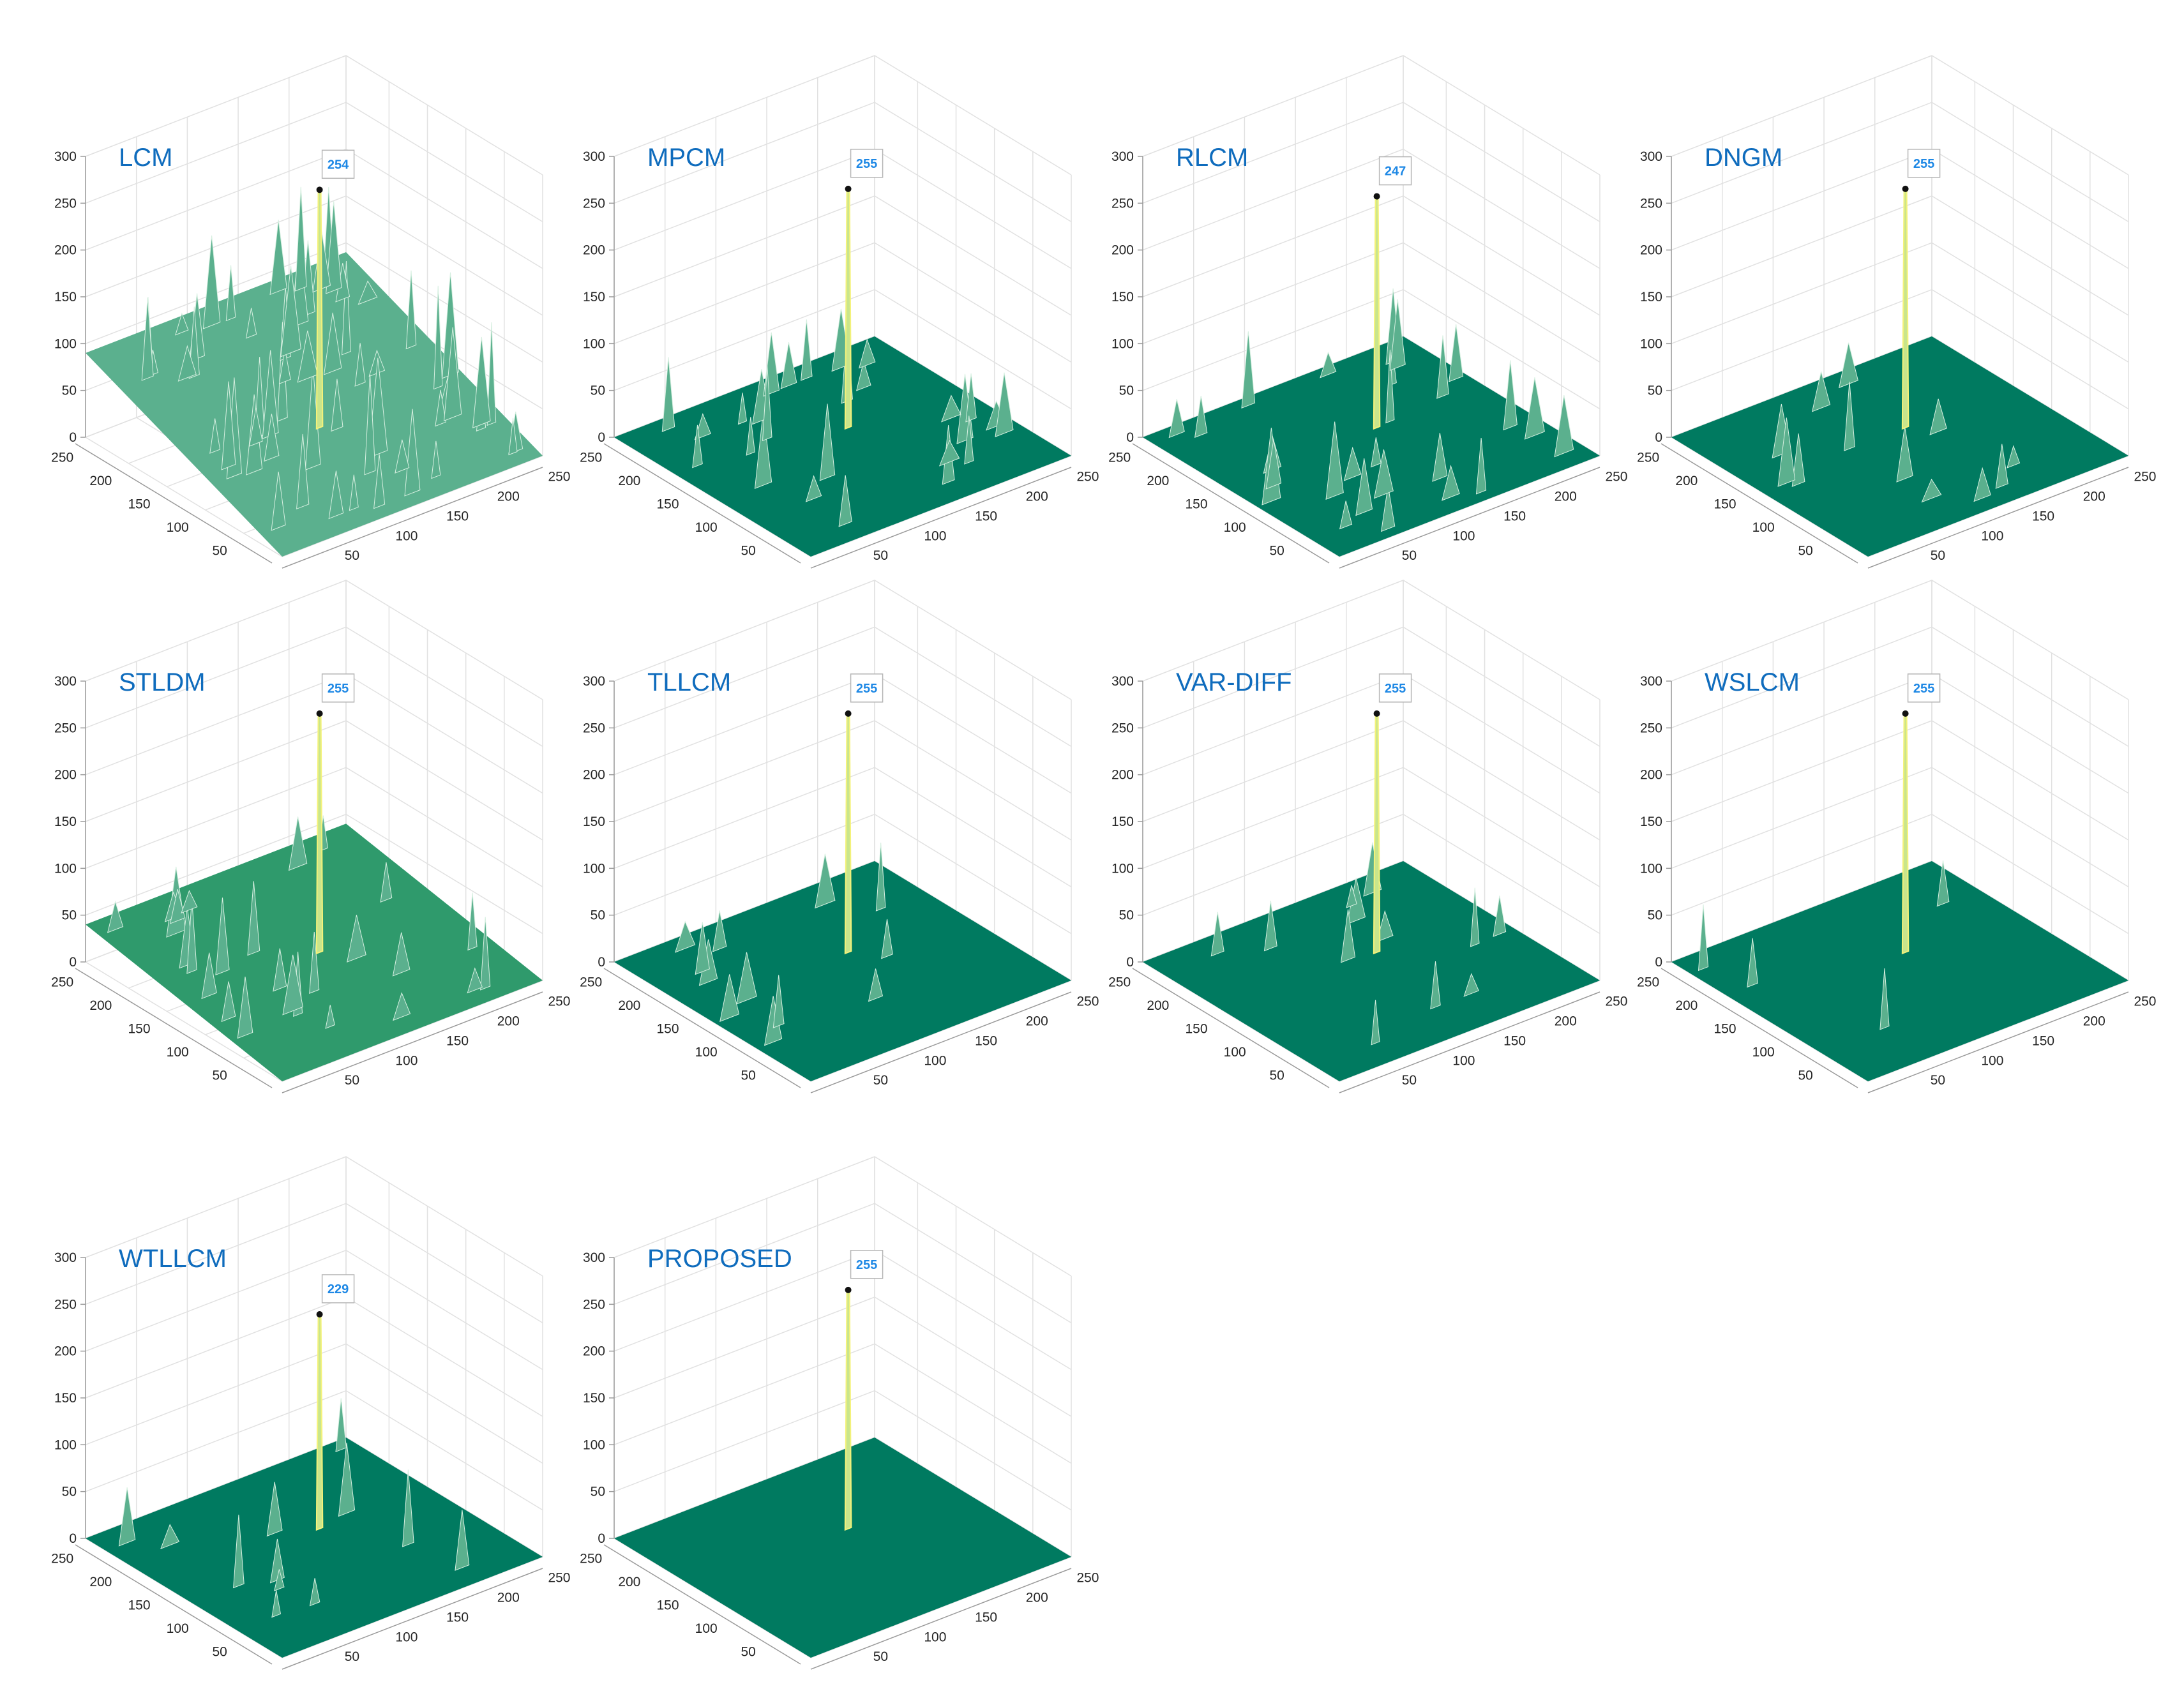 The image size is (2184, 1689). I want to click on gridline-floor-x, so click(184, 1021).